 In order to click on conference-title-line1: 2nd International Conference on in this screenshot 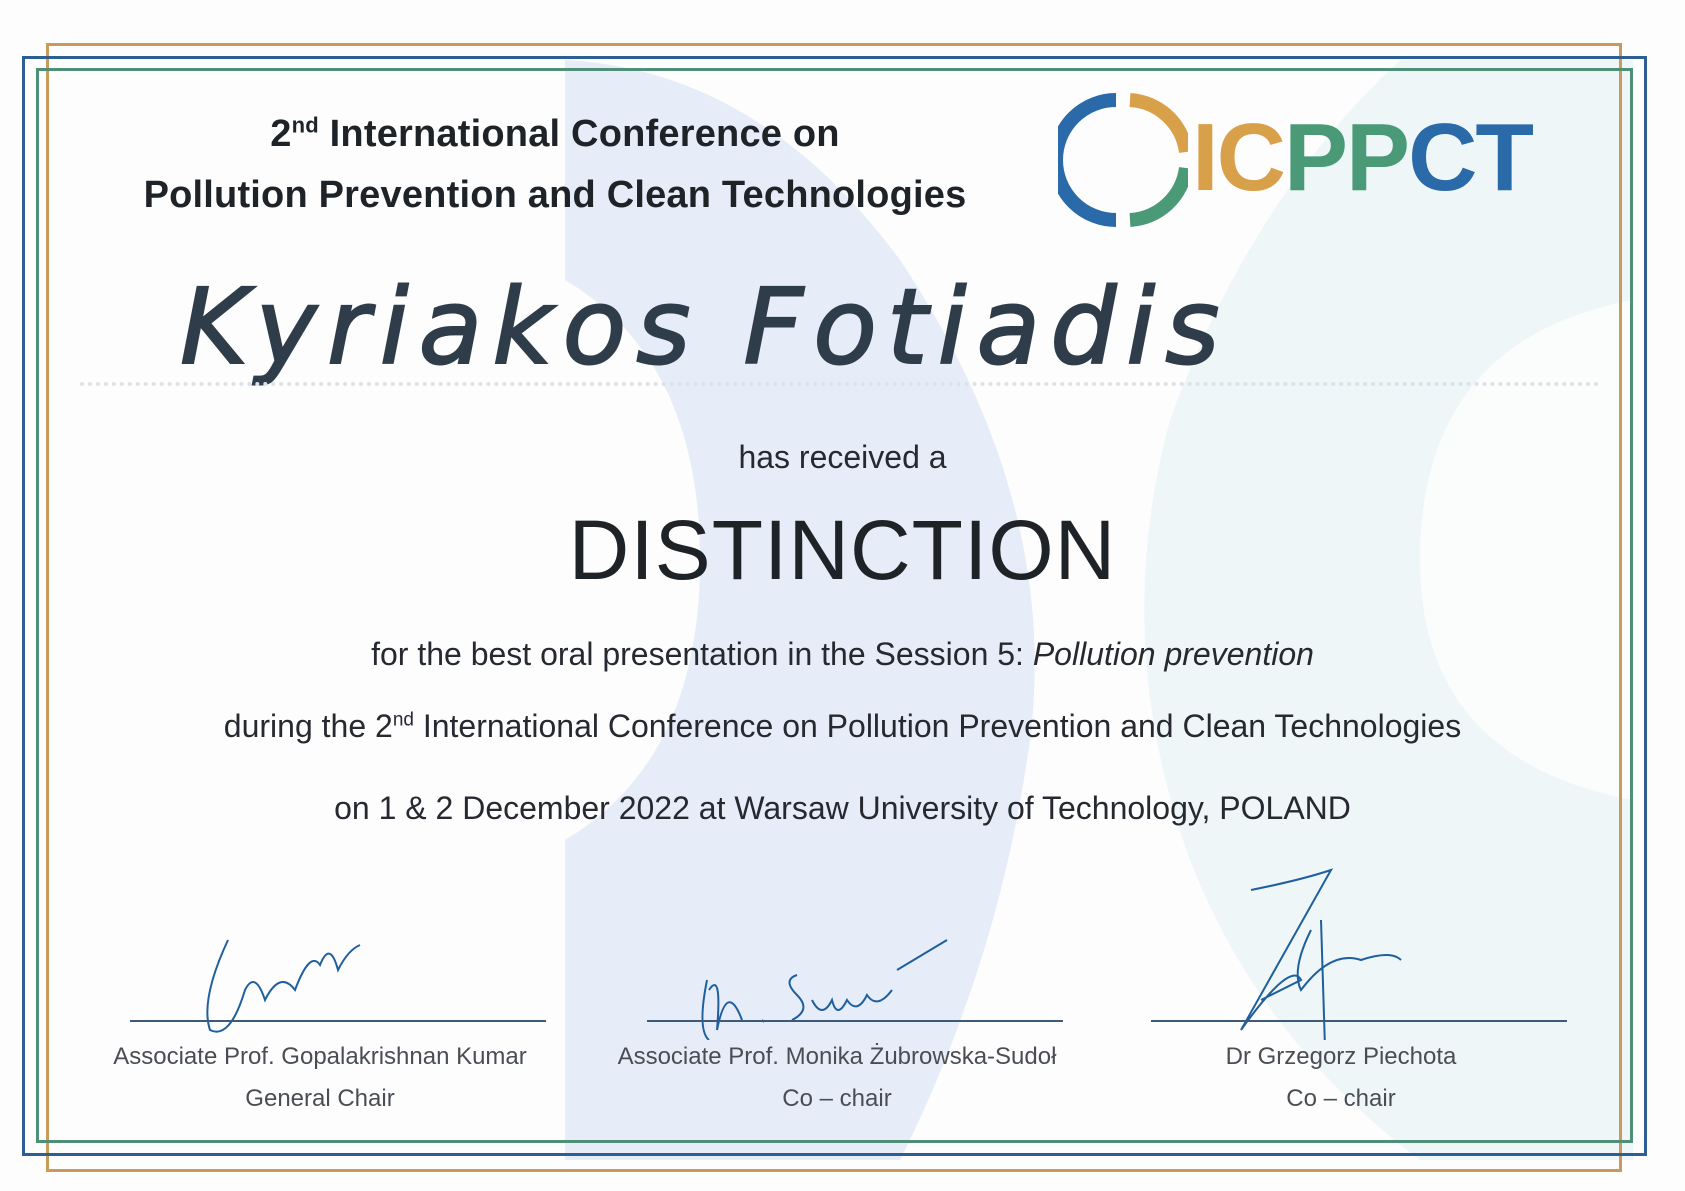, I will do `click(555, 134)`.